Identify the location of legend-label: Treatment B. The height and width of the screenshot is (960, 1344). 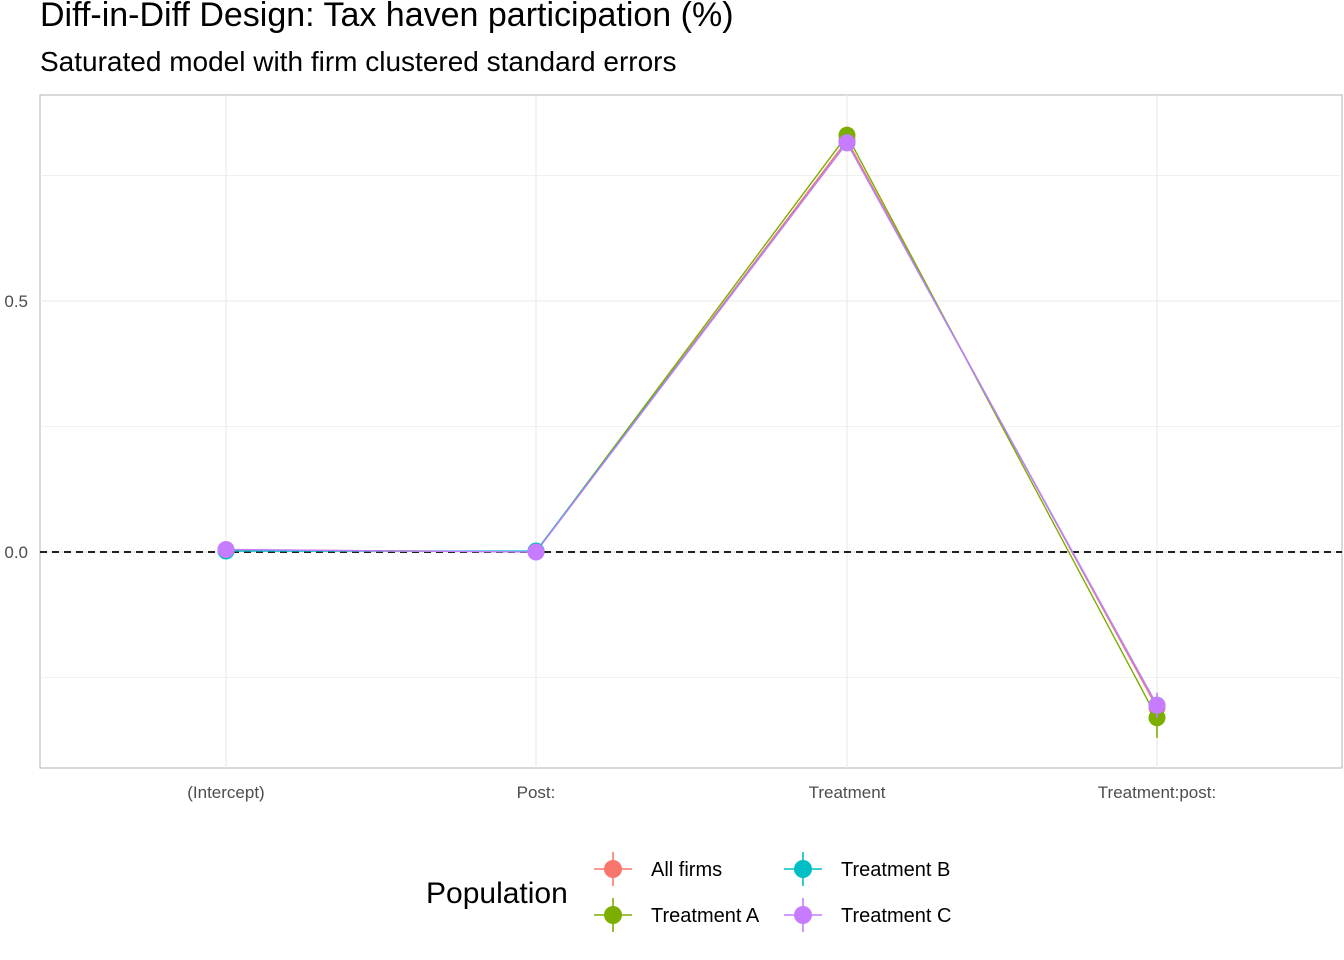
(895, 870).